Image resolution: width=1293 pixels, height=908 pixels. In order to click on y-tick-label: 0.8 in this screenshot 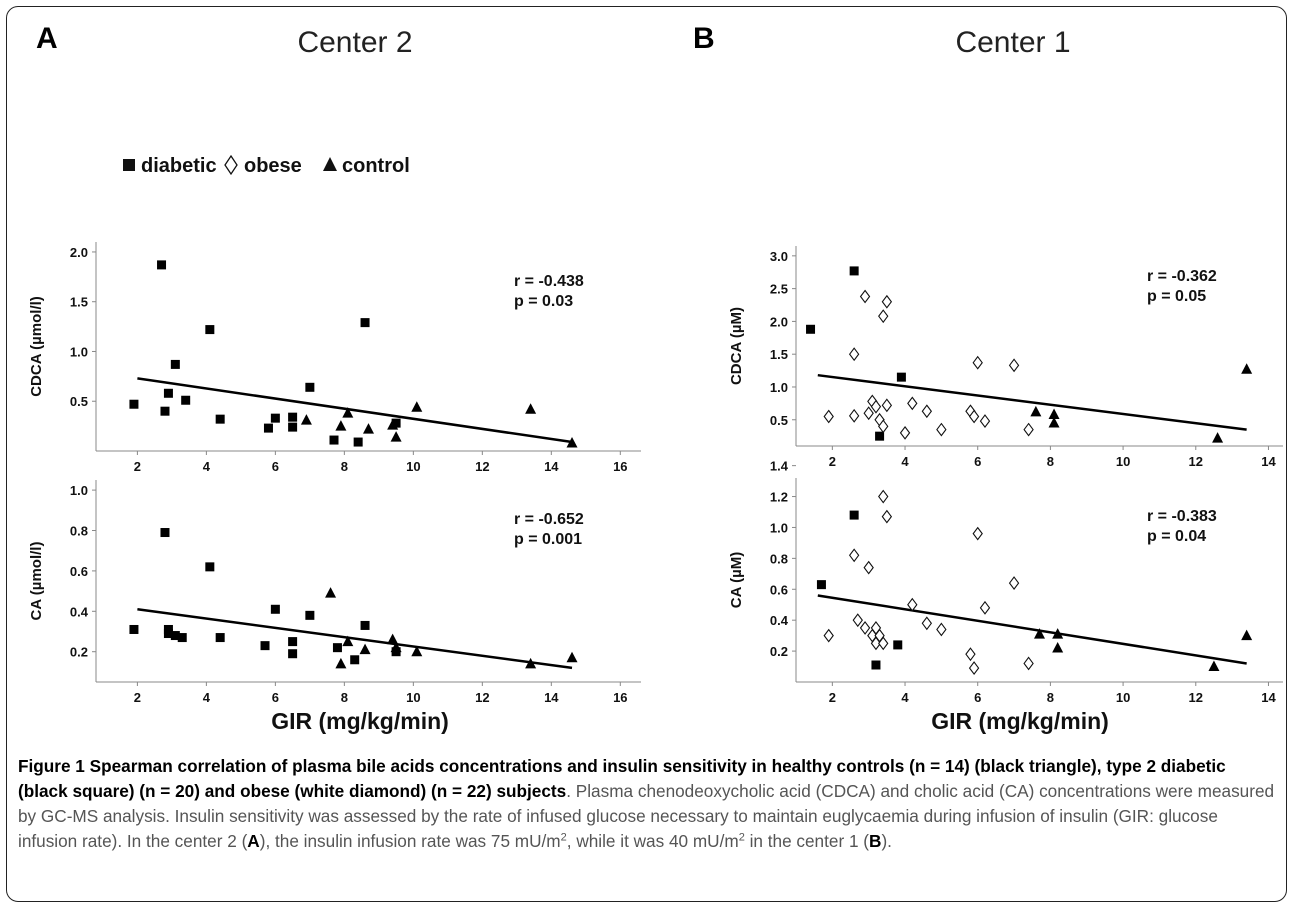, I will do `click(779, 558)`.